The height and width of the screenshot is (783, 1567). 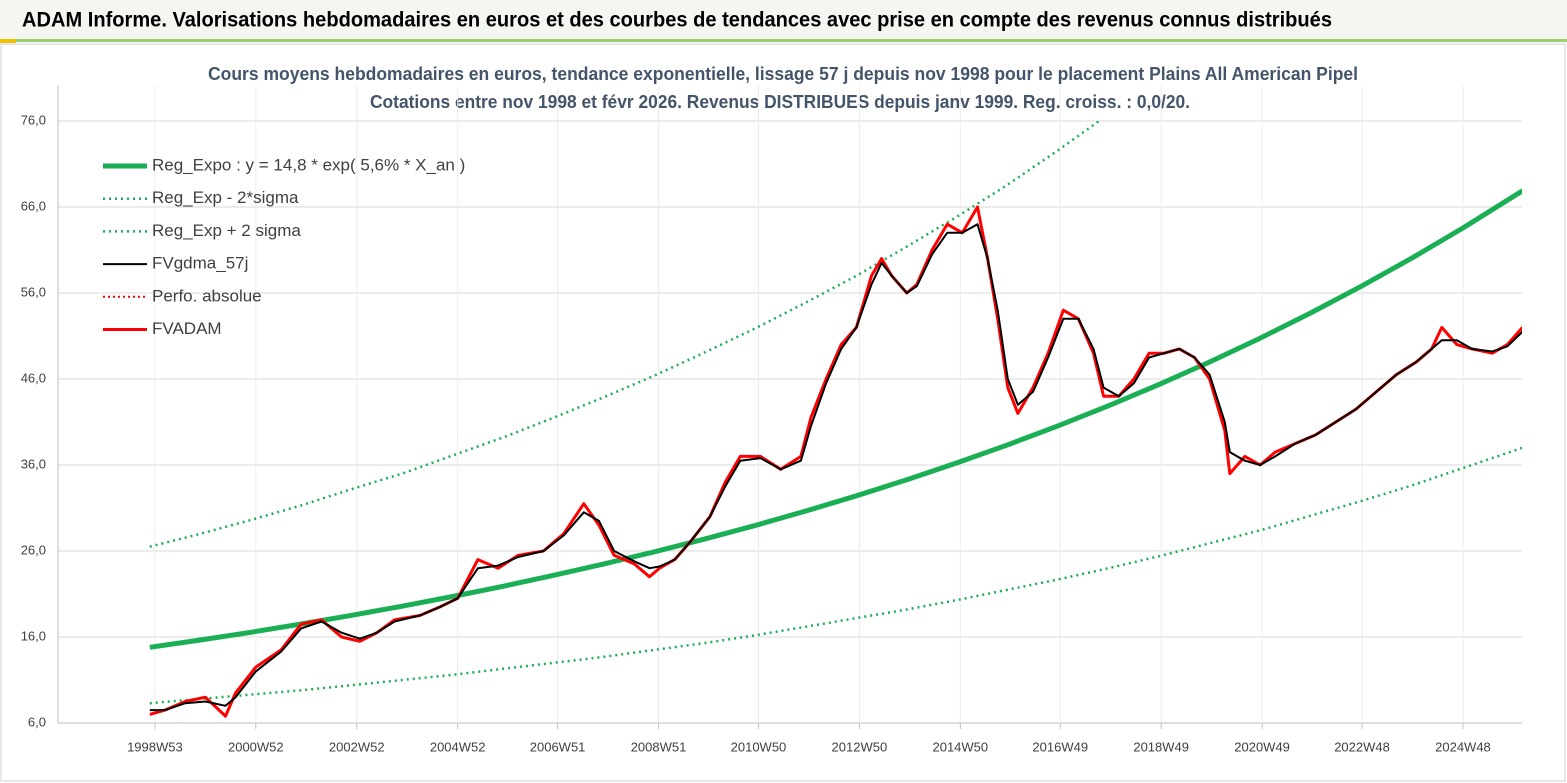 I want to click on x-tick-label: 2004W52, so click(x=458, y=746).